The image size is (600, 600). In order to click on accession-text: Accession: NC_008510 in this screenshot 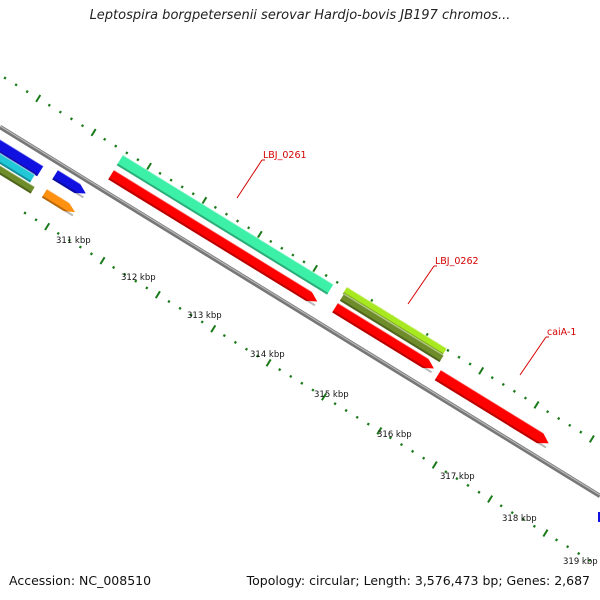, I will do `click(80, 580)`.